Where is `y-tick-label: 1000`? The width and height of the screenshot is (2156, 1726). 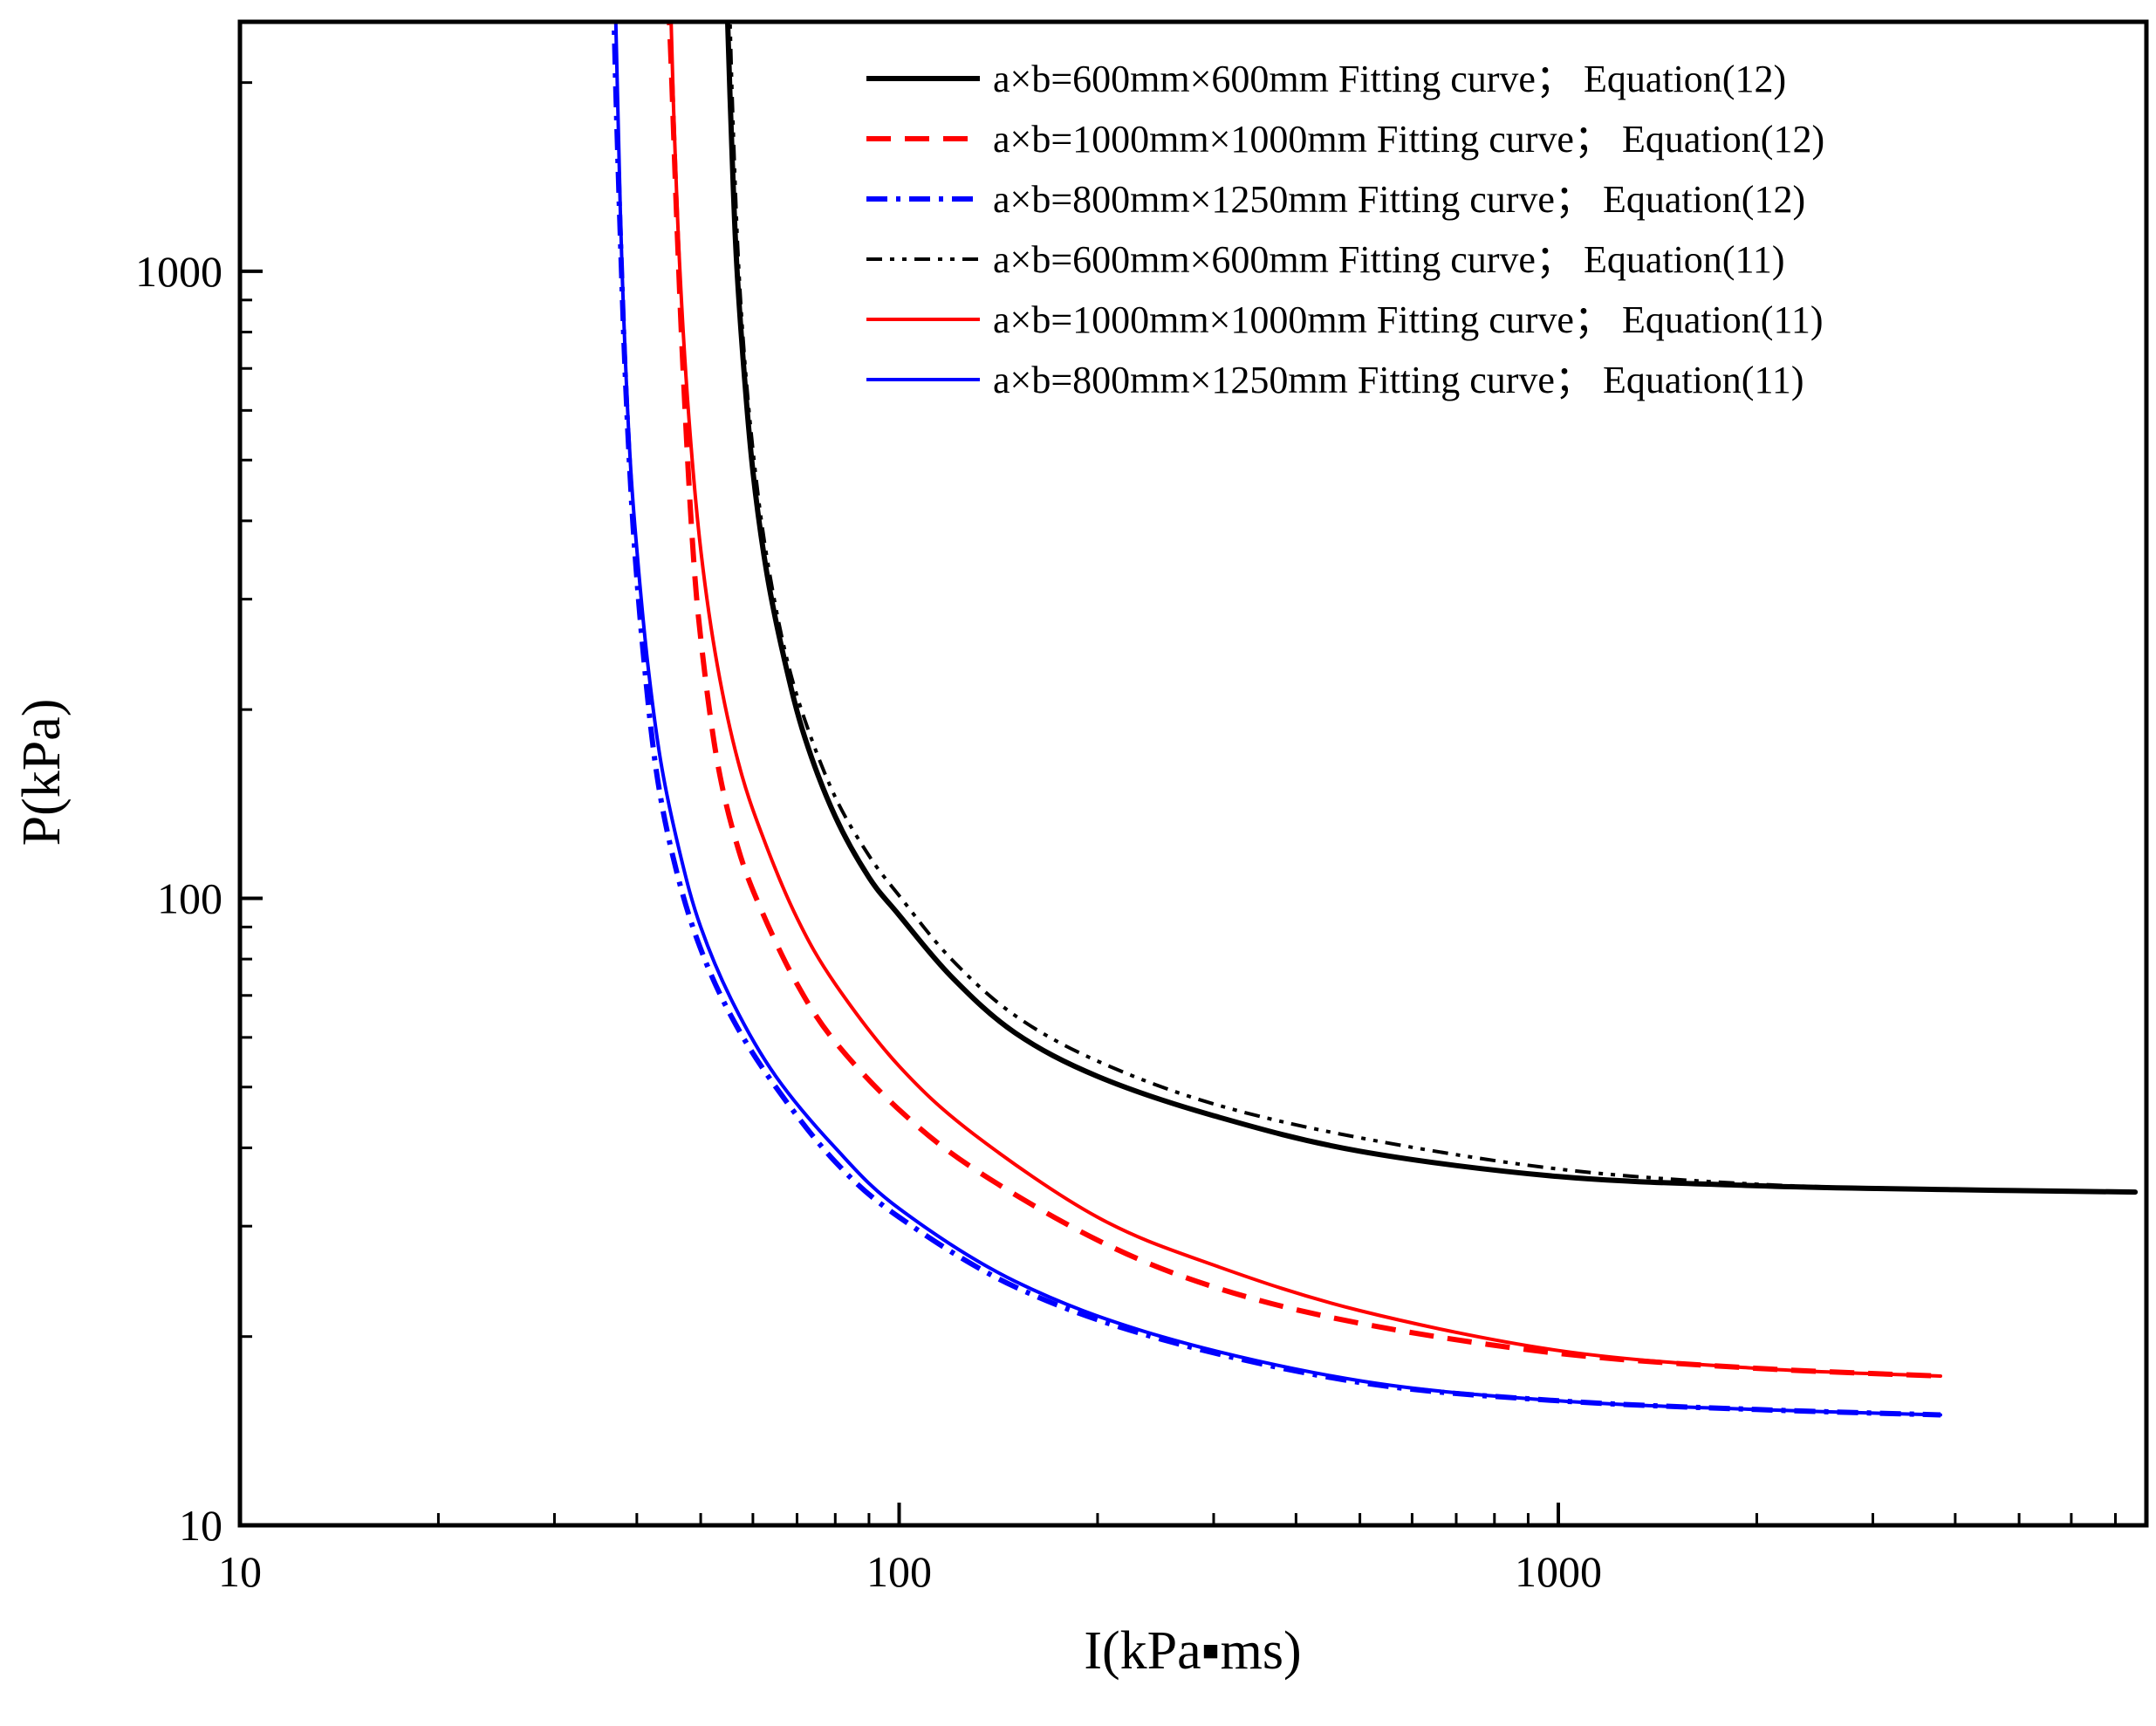 y-tick-label: 1000 is located at coordinates (178, 271).